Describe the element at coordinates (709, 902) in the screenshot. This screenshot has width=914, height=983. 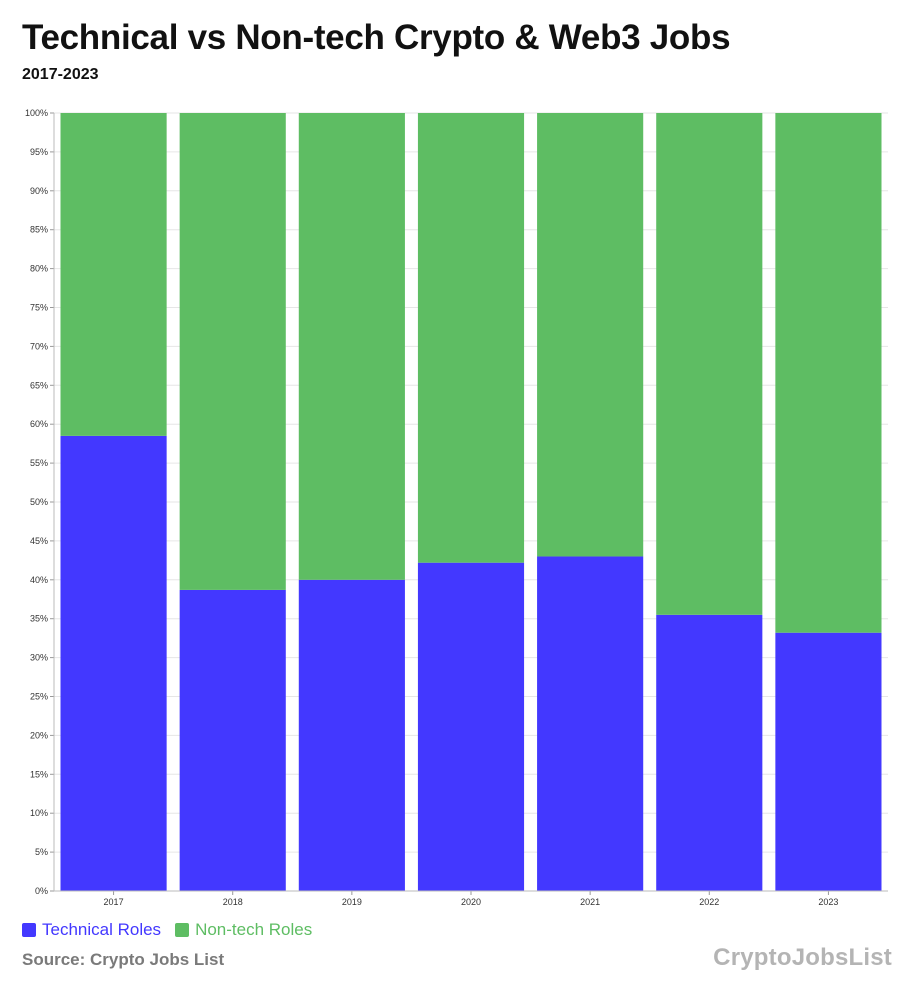
I see `x-tick-label: 2022` at that location.